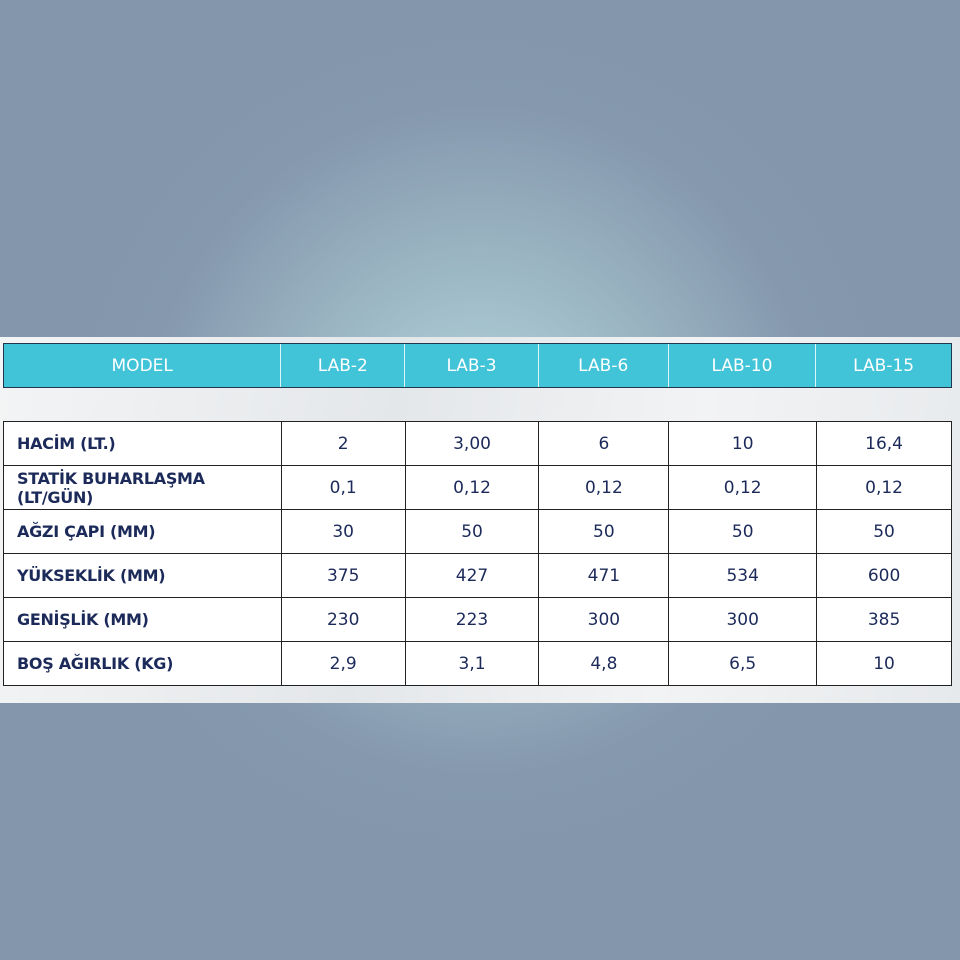 This screenshot has width=960, height=960. What do you see at coordinates (884, 443) in the screenshot?
I see `table-cell: 16,4` at bounding box center [884, 443].